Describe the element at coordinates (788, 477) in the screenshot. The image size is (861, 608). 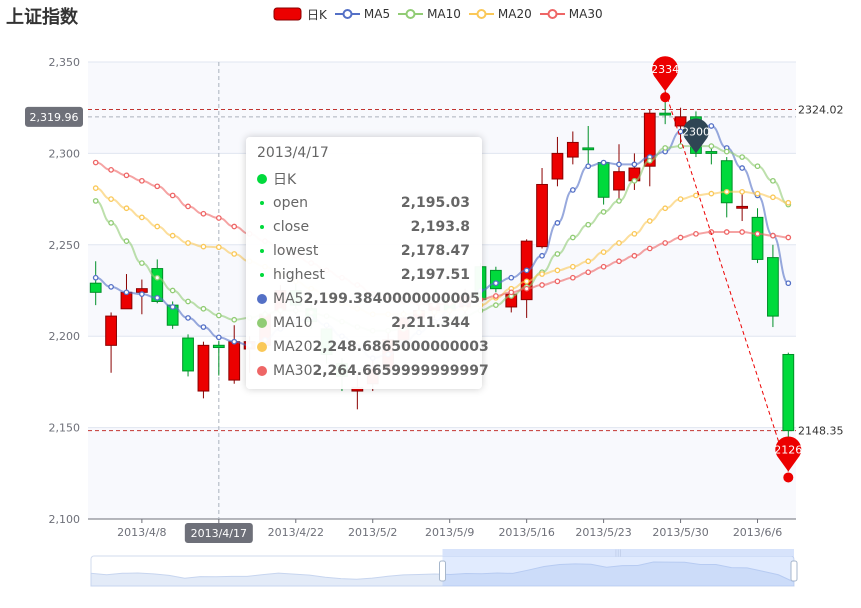
I see `mark-dot` at that location.